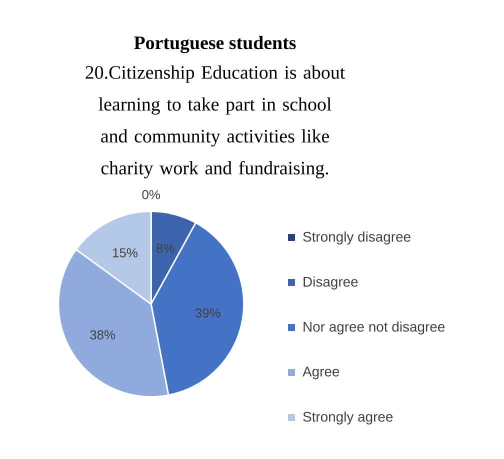 This screenshot has height=459, width=504. I want to click on legend-label: Strongly disagree, so click(356, 237).